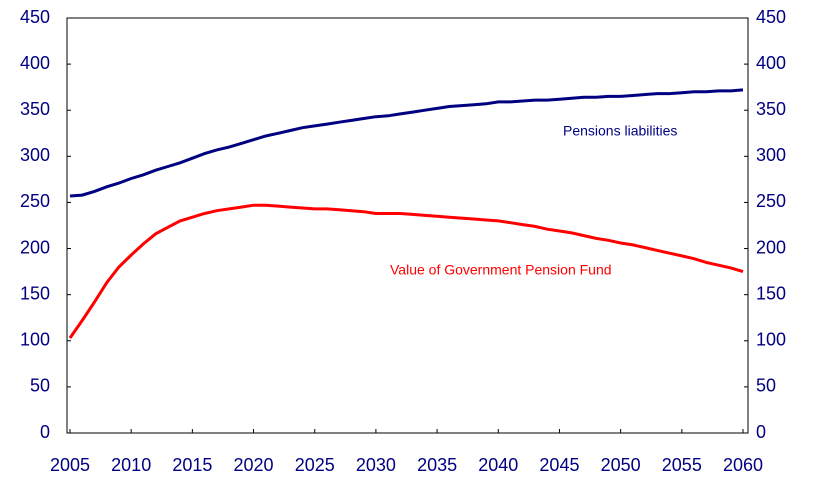  What do you see at coordinates (192, 465) in the screenshot?
I see `x-tick-label: 2015` at bounding box center [192, 465].